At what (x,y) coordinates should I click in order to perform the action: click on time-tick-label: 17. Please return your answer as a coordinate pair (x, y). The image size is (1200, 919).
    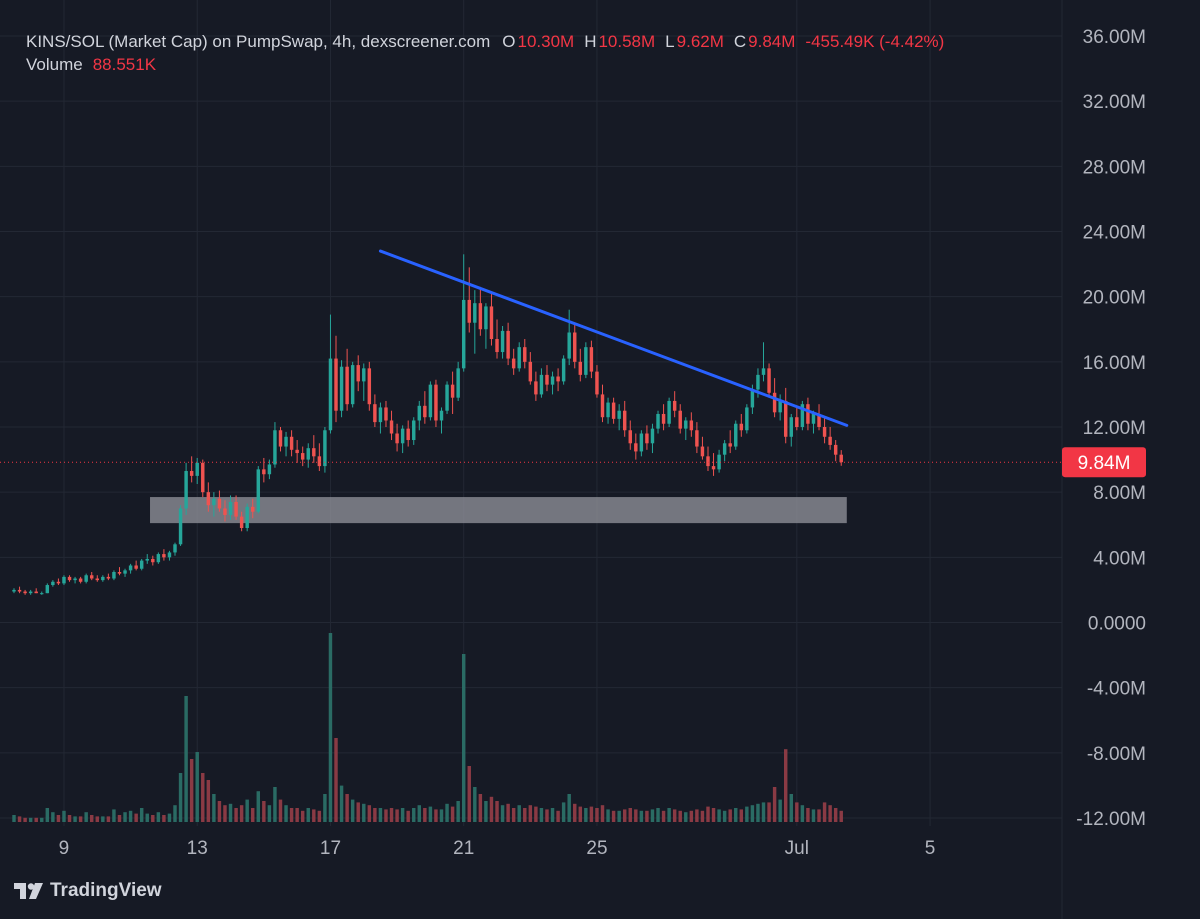
    Looking at the image, I should click on (330, 848).